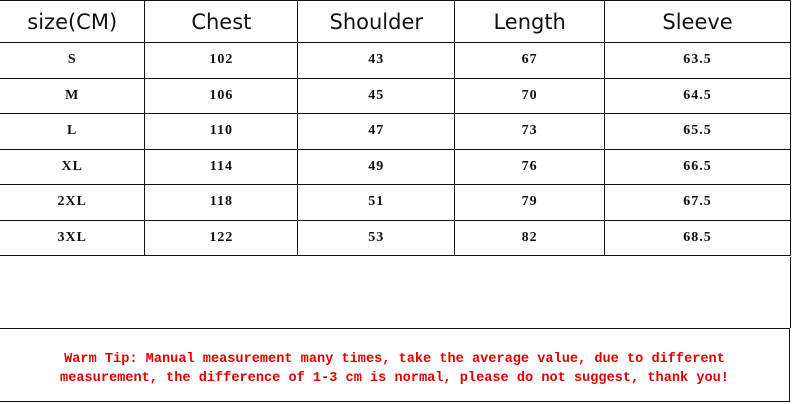 This screenshot has height=404, width=792. I want to click on cell-chest: 114, so click(221, 166).